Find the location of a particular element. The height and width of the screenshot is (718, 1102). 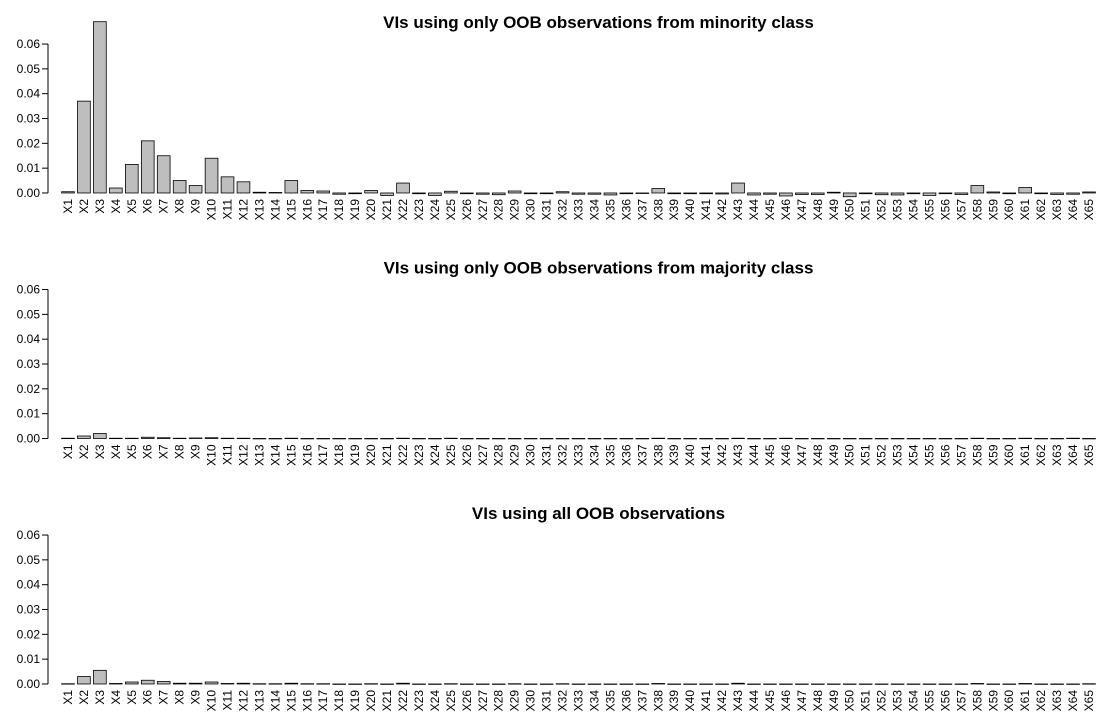

x-tick-label: X6 is located at coordinates (148, 206).